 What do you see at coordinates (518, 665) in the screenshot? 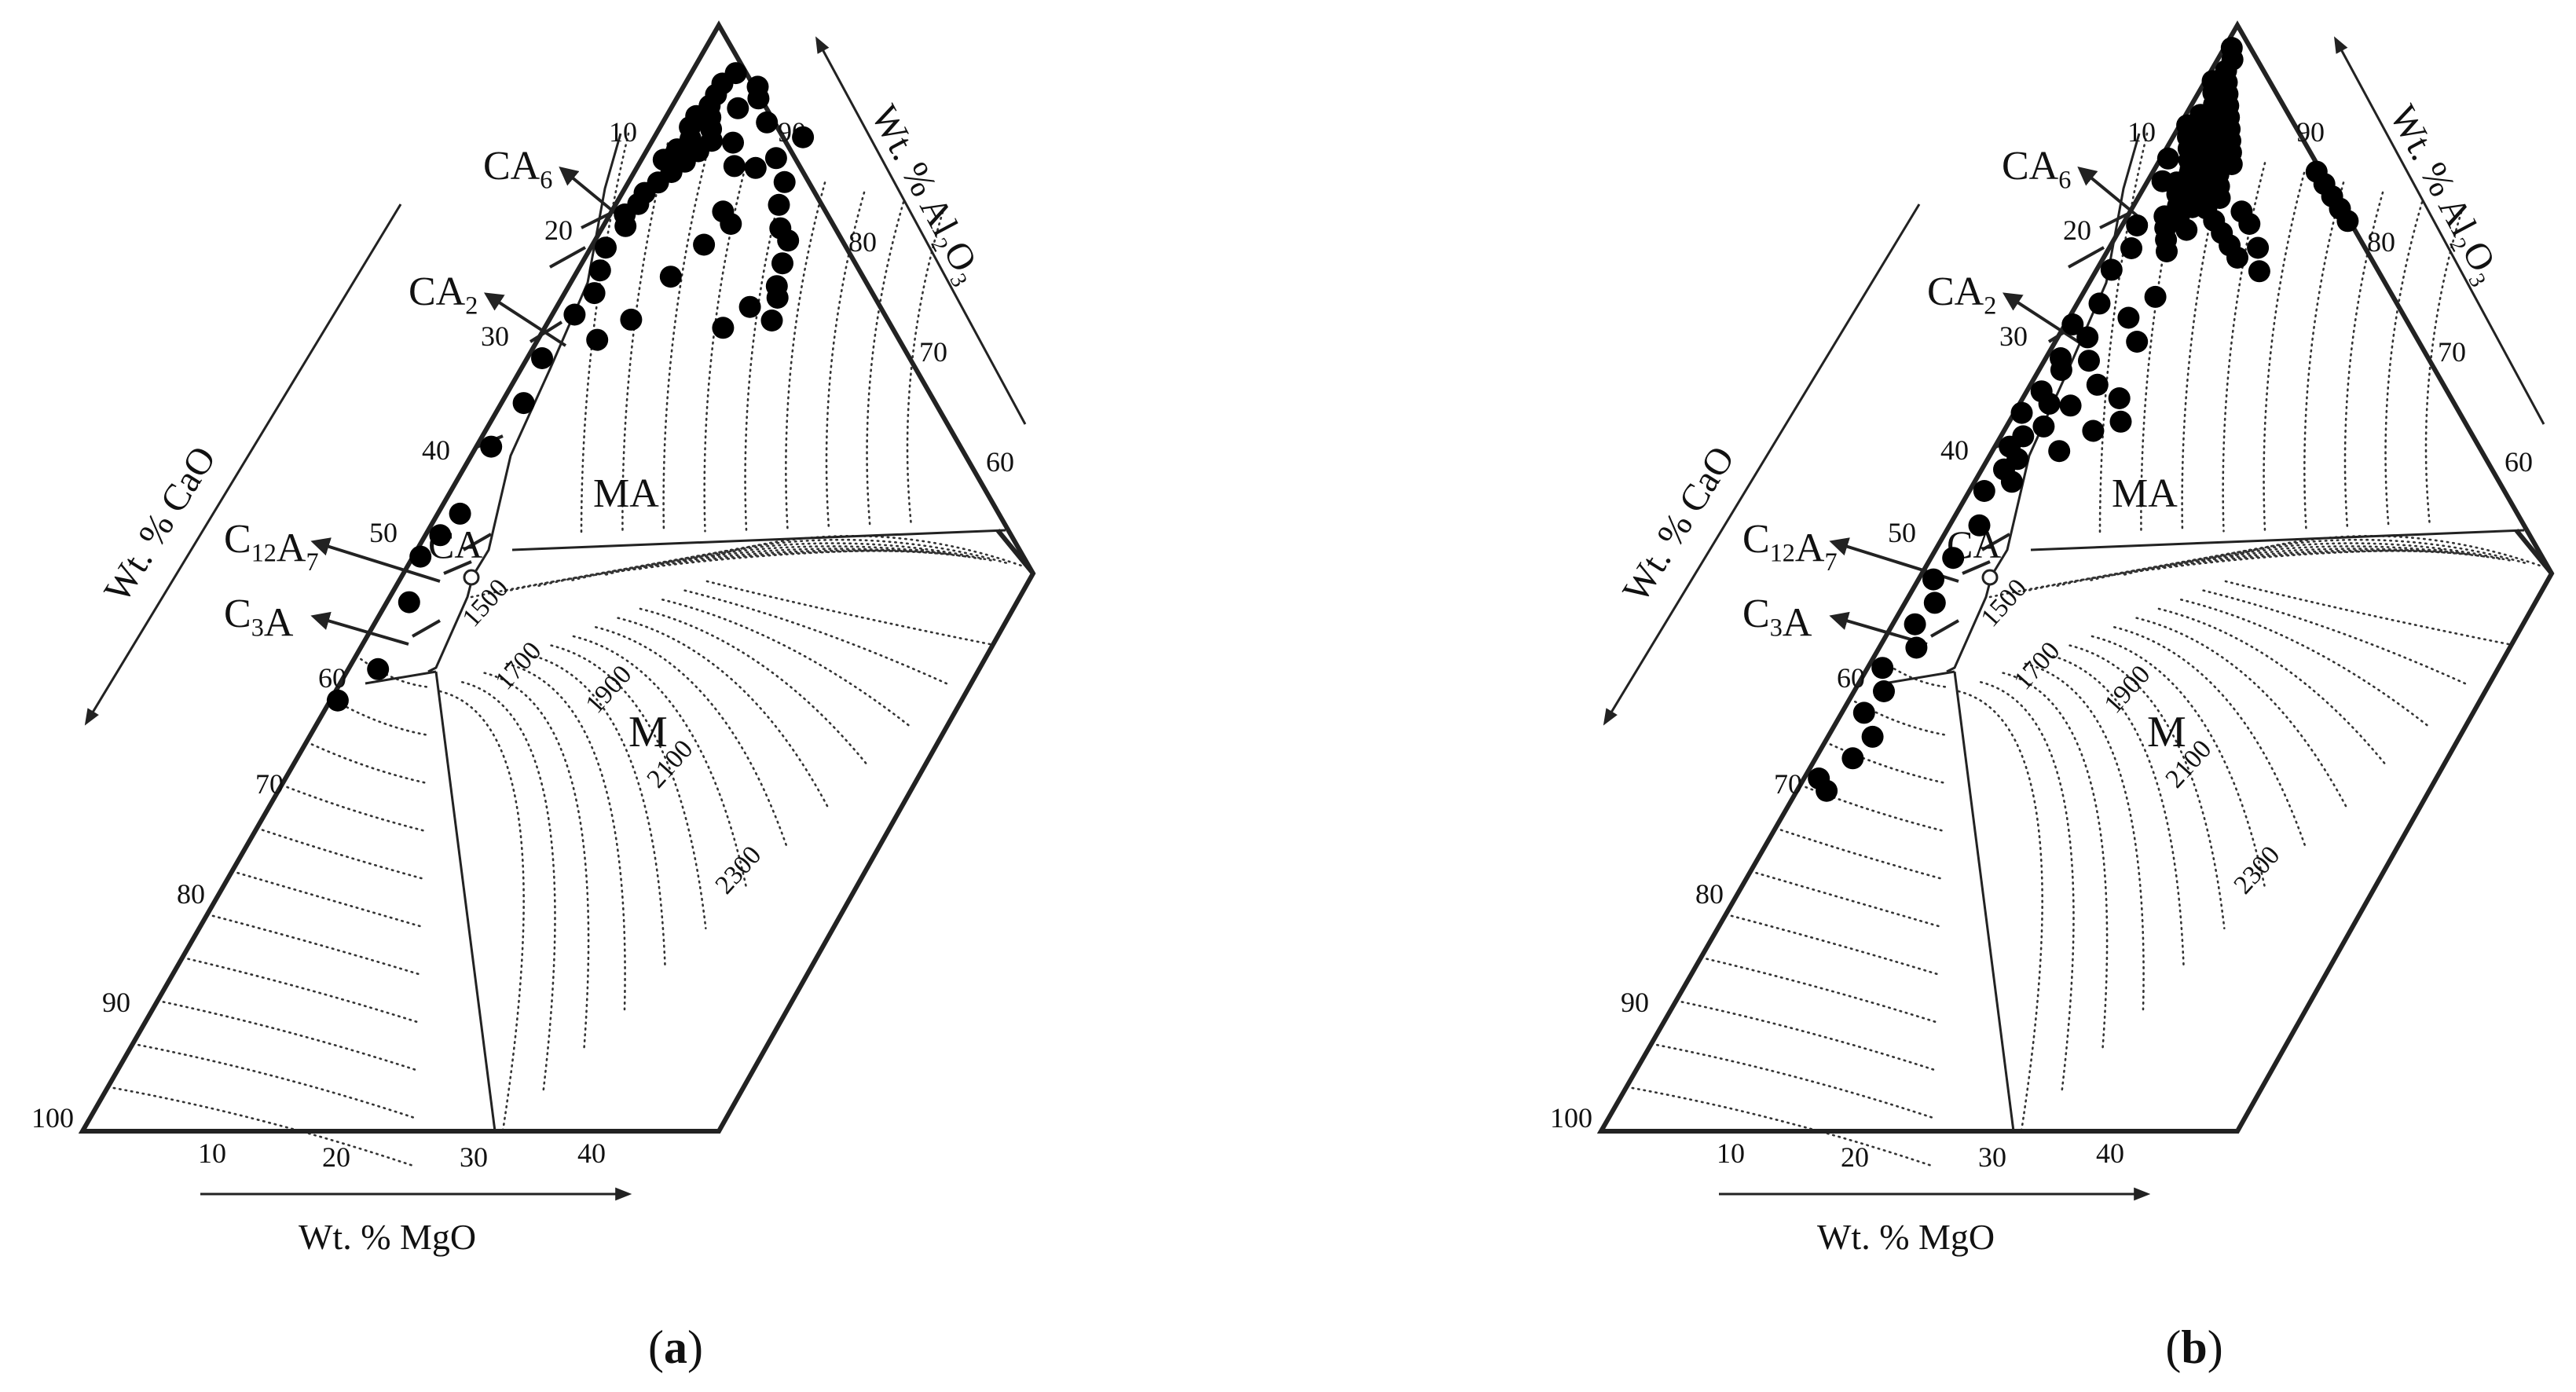
I see `isotherm-label-1700: 1700` at bounding box center [518, 665].